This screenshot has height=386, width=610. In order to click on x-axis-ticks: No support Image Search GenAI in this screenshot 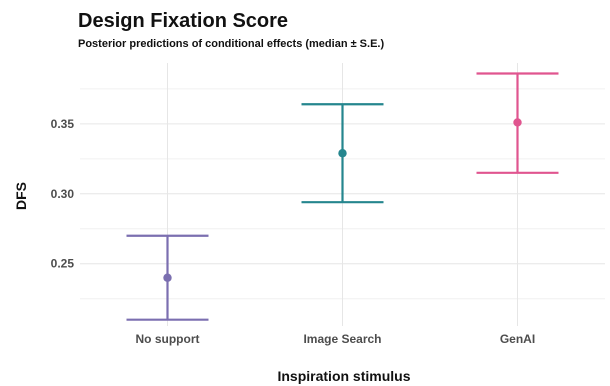, I will do `click(336, 339)`.